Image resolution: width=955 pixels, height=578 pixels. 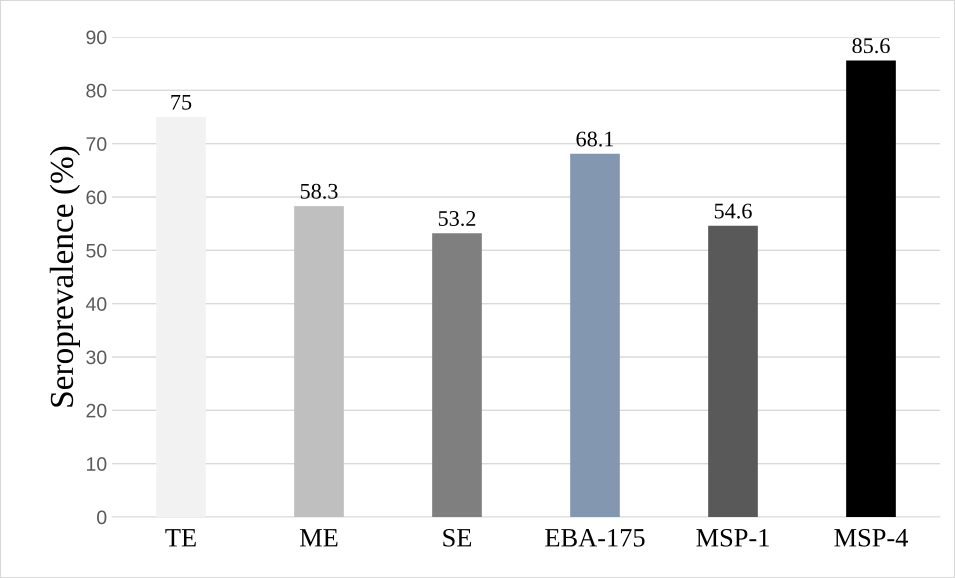 I want to click on data-label: 53.2, so click(x=457, y=218).